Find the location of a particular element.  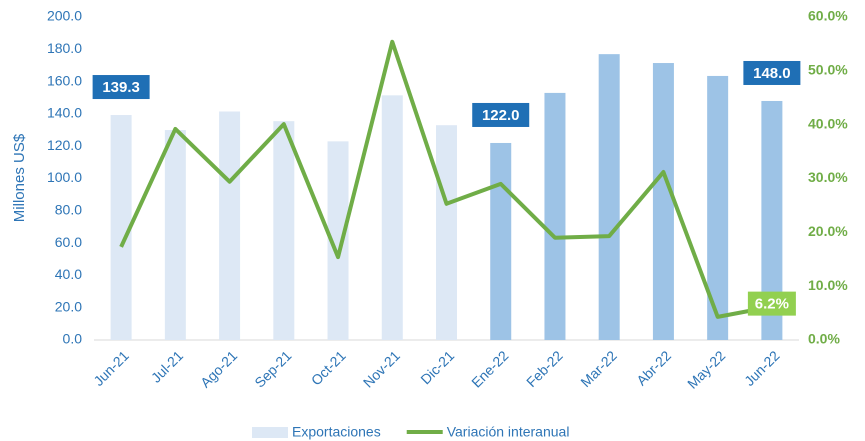

y-tick-label: 160.0 is located at coordinates (64, 80).